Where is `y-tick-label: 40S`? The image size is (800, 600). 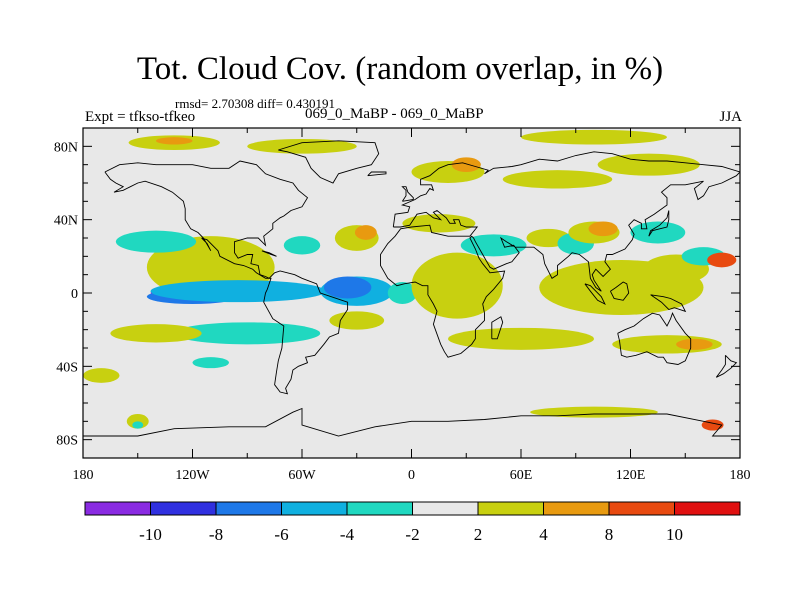 y-tick-label: 40S is located at coordinates (67, 367).